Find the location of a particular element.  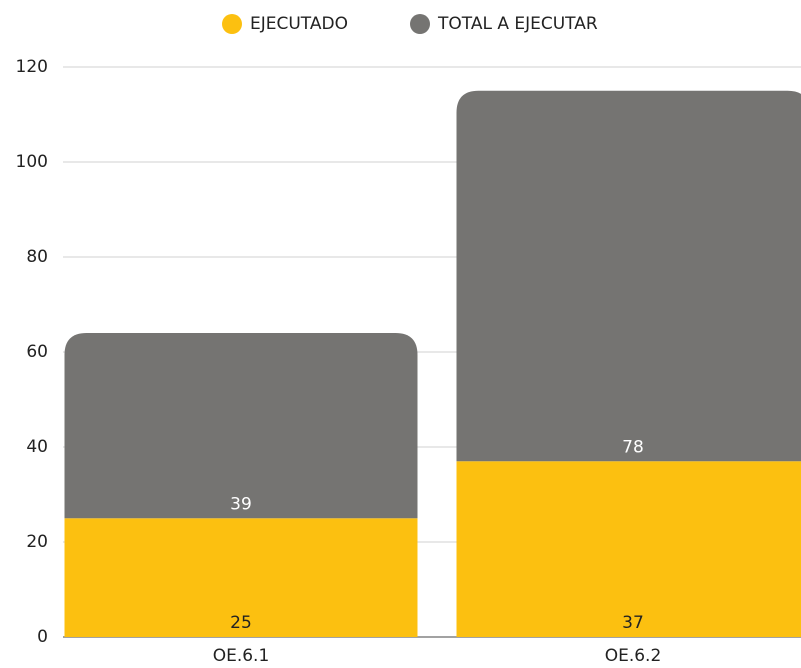

y-tick-label: 40 is located at coordinates (37, 447).